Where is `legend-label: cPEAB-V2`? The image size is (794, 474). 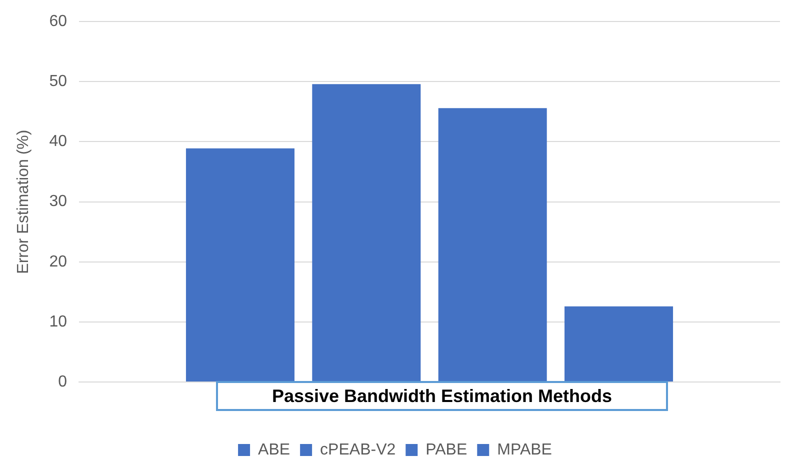 legend-label: cPEAB-V2 is located at coordinates (358, 449).